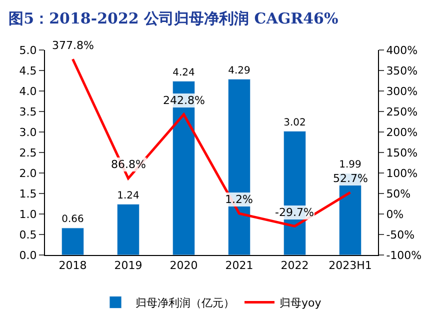  I want to click on legend-label: 归母yoy, so click(301, 303).